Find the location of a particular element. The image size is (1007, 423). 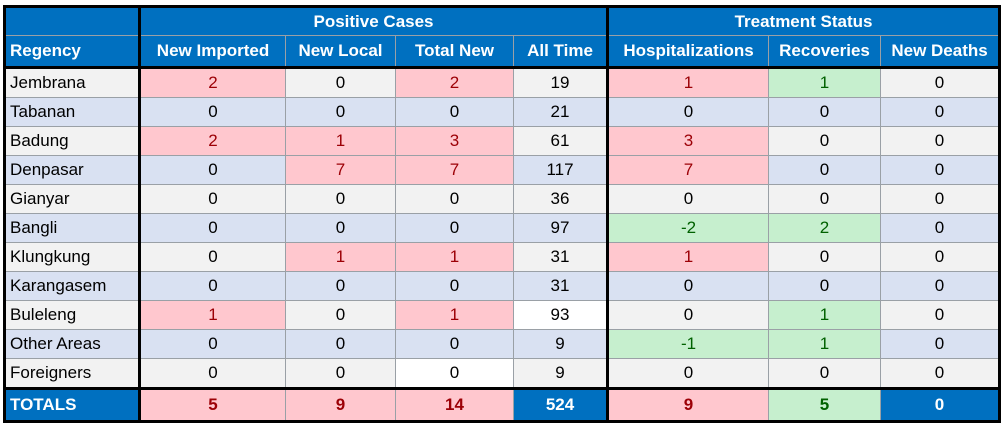

regency-cell: Badung is located at coordinates (71, 141).